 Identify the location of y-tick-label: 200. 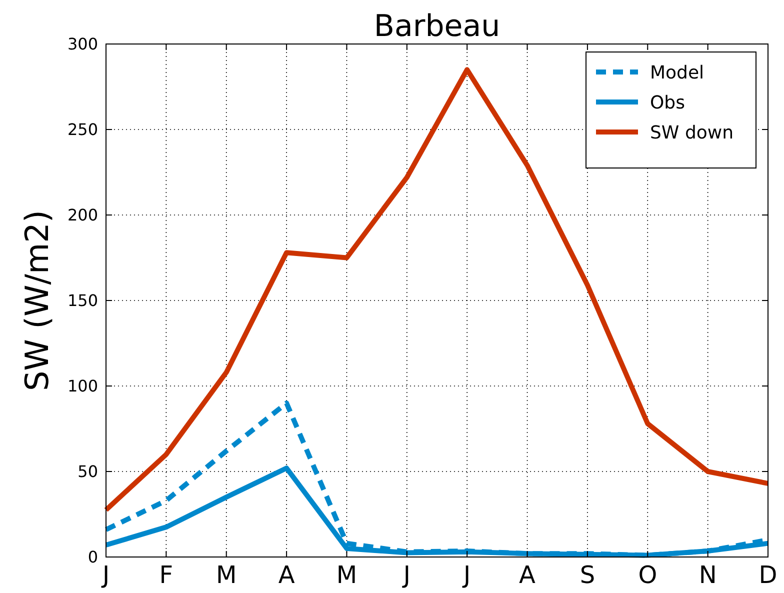
(82, 215).